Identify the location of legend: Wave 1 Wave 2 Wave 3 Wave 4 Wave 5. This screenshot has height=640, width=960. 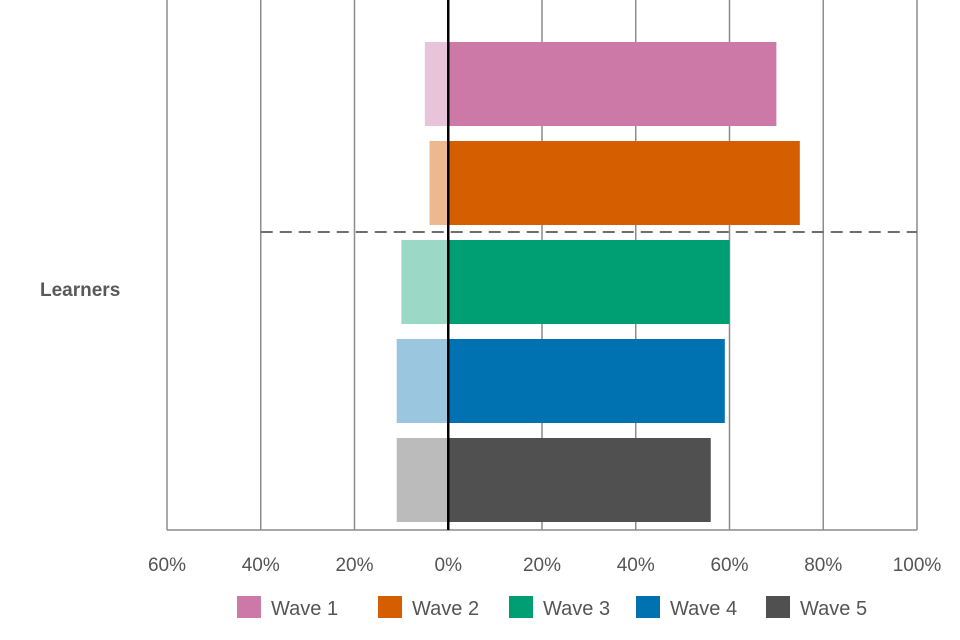
(552, 608).